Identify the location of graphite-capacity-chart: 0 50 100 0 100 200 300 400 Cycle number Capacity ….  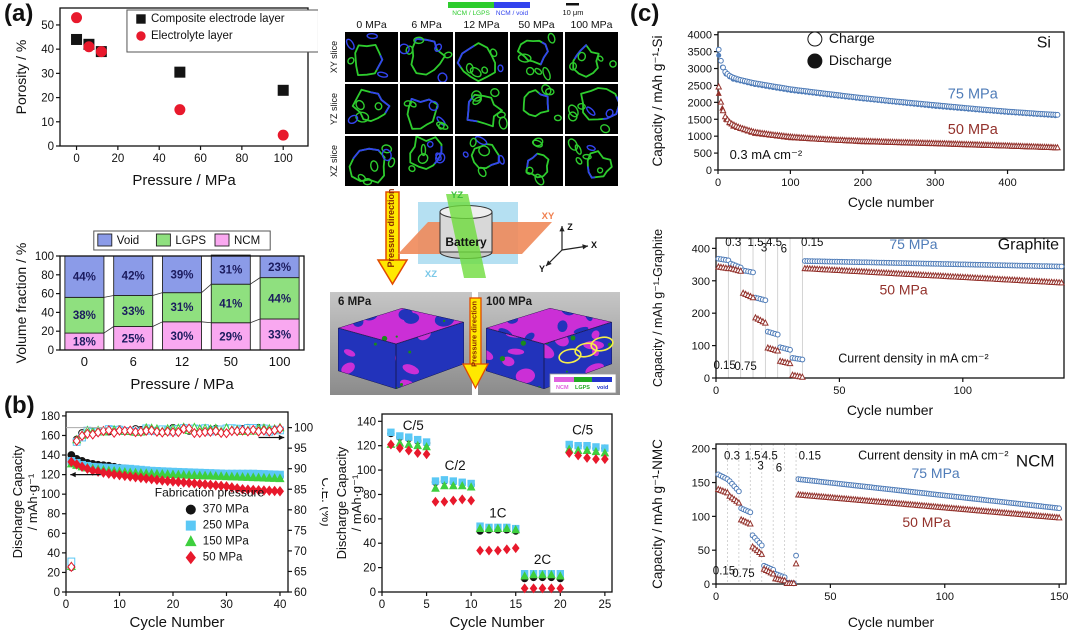
(863, 320).